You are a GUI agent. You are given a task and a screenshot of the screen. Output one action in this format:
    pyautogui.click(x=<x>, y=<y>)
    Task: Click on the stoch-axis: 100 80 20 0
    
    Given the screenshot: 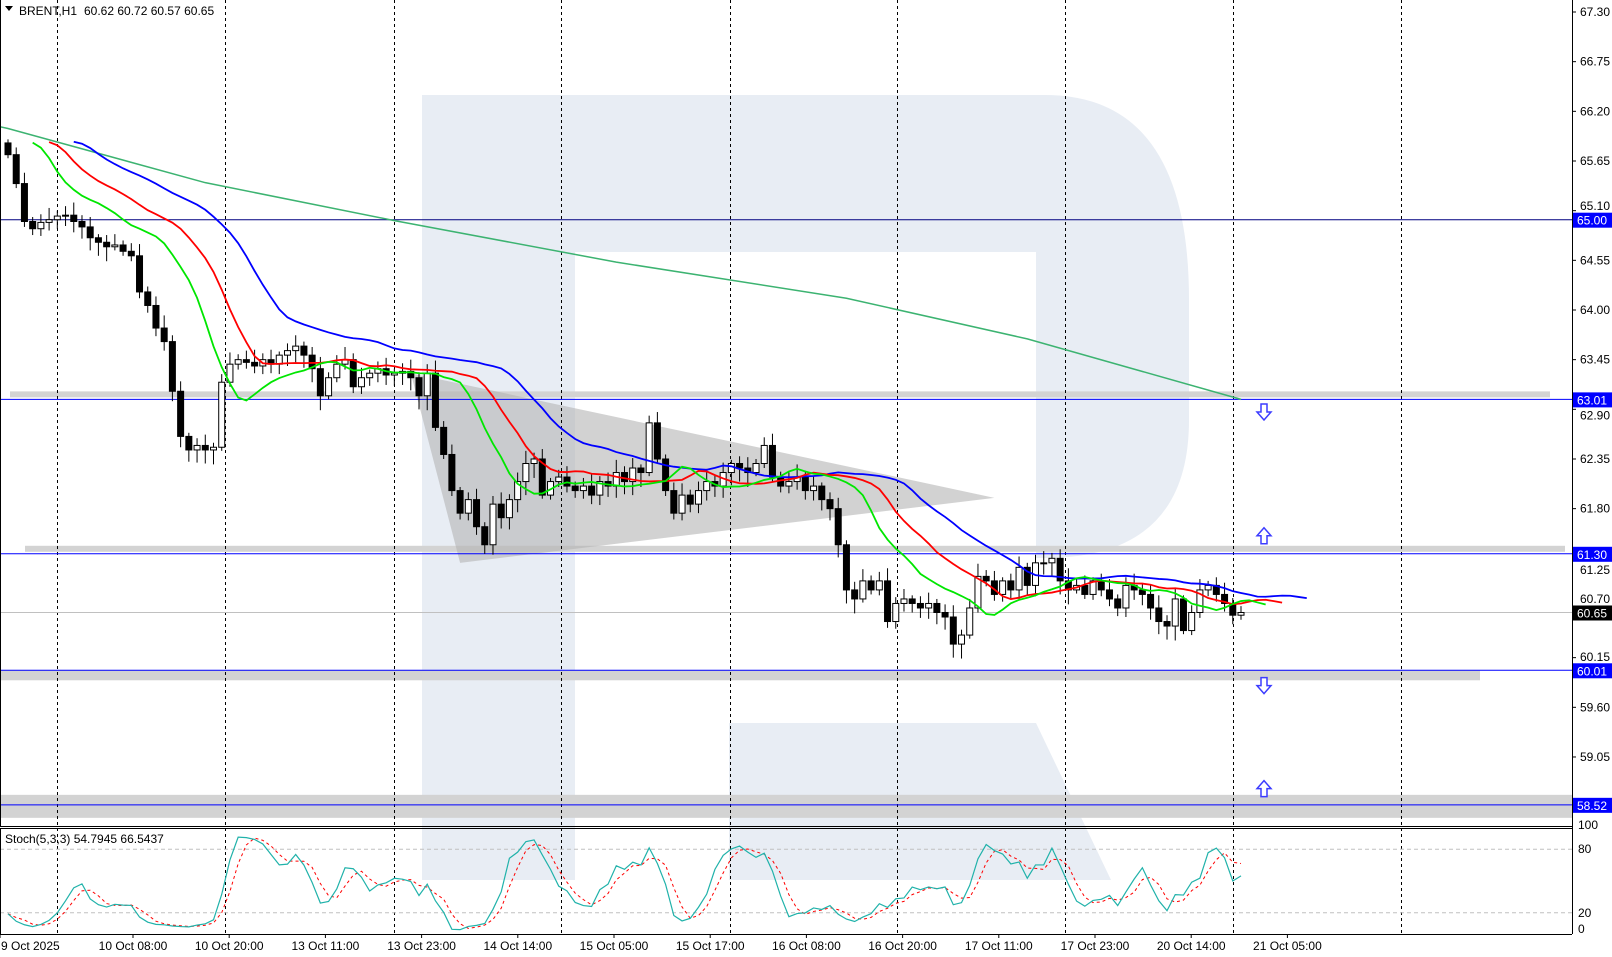 What is the action you would take?
    pyautogui.click(x=1588, y=877)
    